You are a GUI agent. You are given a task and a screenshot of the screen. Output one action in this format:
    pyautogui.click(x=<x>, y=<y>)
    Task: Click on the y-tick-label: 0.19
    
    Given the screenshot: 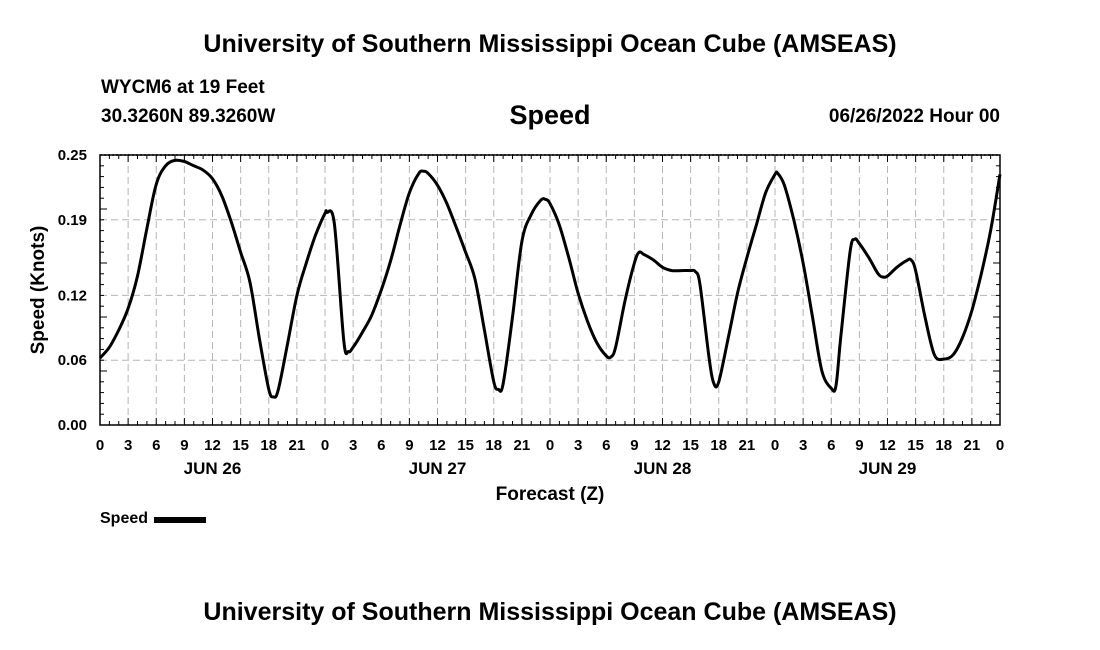 What is the action you would take?
    pyautogui.click(x=72, y=220)
    